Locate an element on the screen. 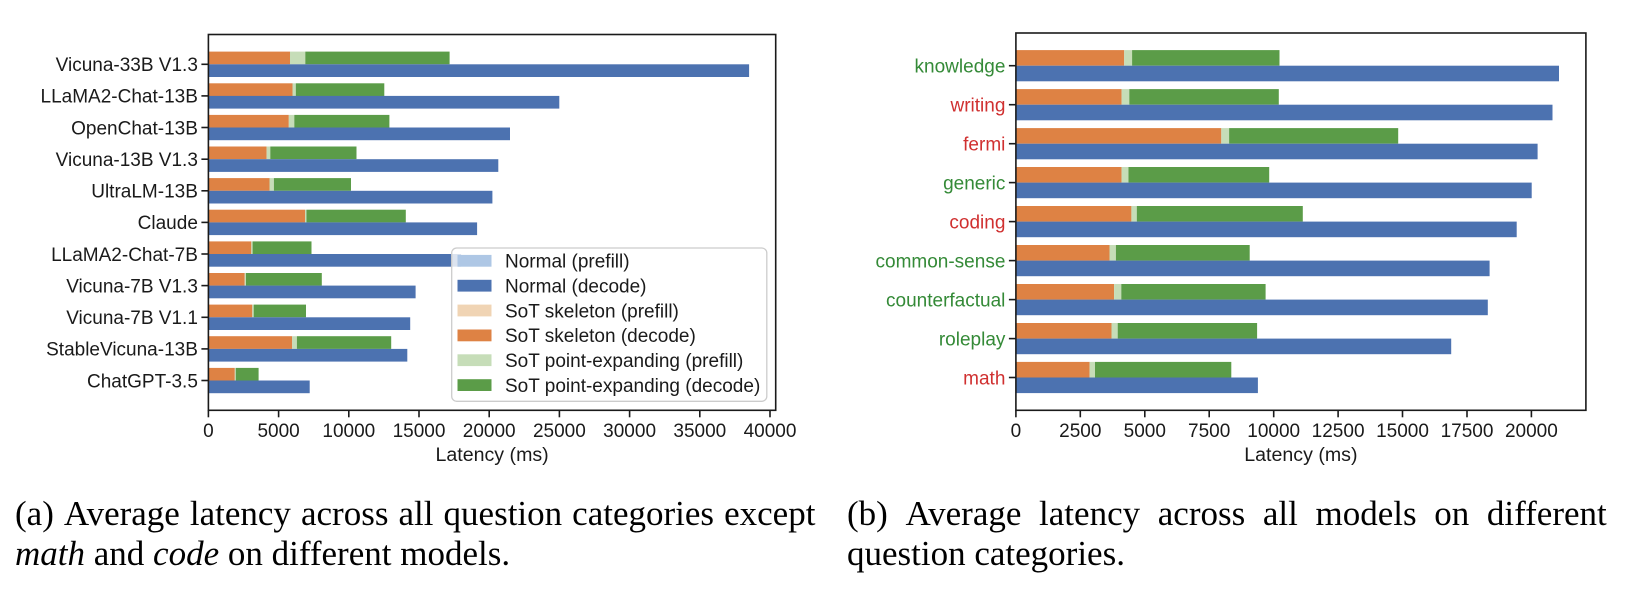  svg-text: Vicuna-33B V1.3 is located at coordinates (127, 65).